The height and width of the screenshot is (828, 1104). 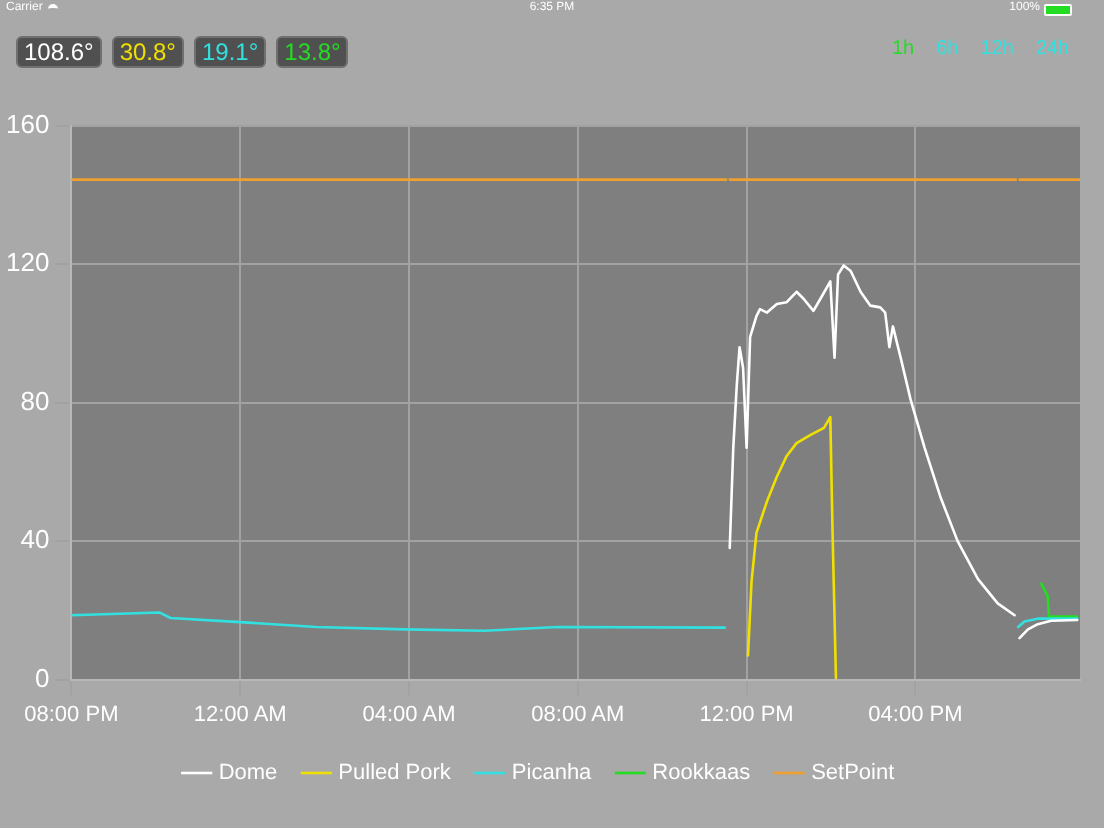 I want to click on text: 24h, so click(x=1052, y=50).